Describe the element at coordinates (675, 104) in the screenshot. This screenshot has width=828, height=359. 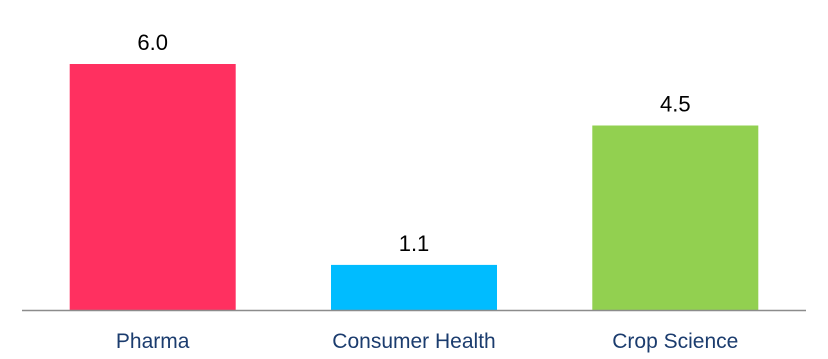
I see `value-label-crop-science: 4.5` at that location.